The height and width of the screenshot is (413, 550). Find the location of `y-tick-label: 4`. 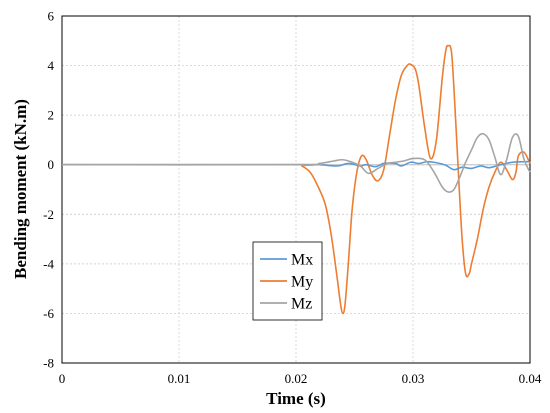

y-tick-label: 4 is located at coordinates (51, 65).